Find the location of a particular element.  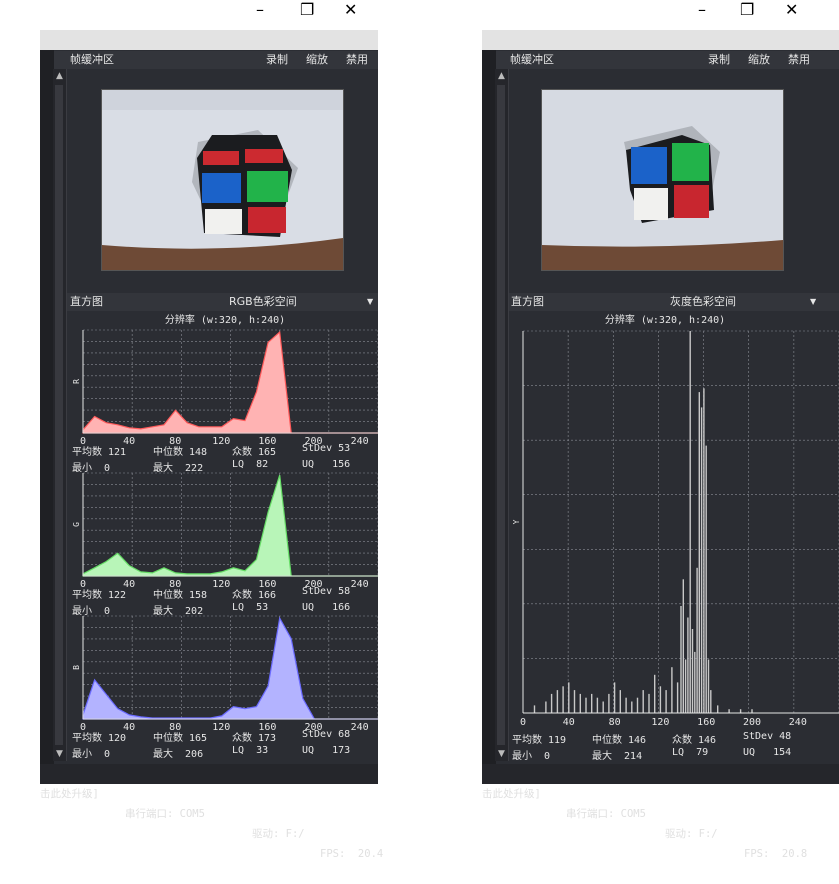

scroll-down-icon: ▼ is located at coordinates (501, 754).